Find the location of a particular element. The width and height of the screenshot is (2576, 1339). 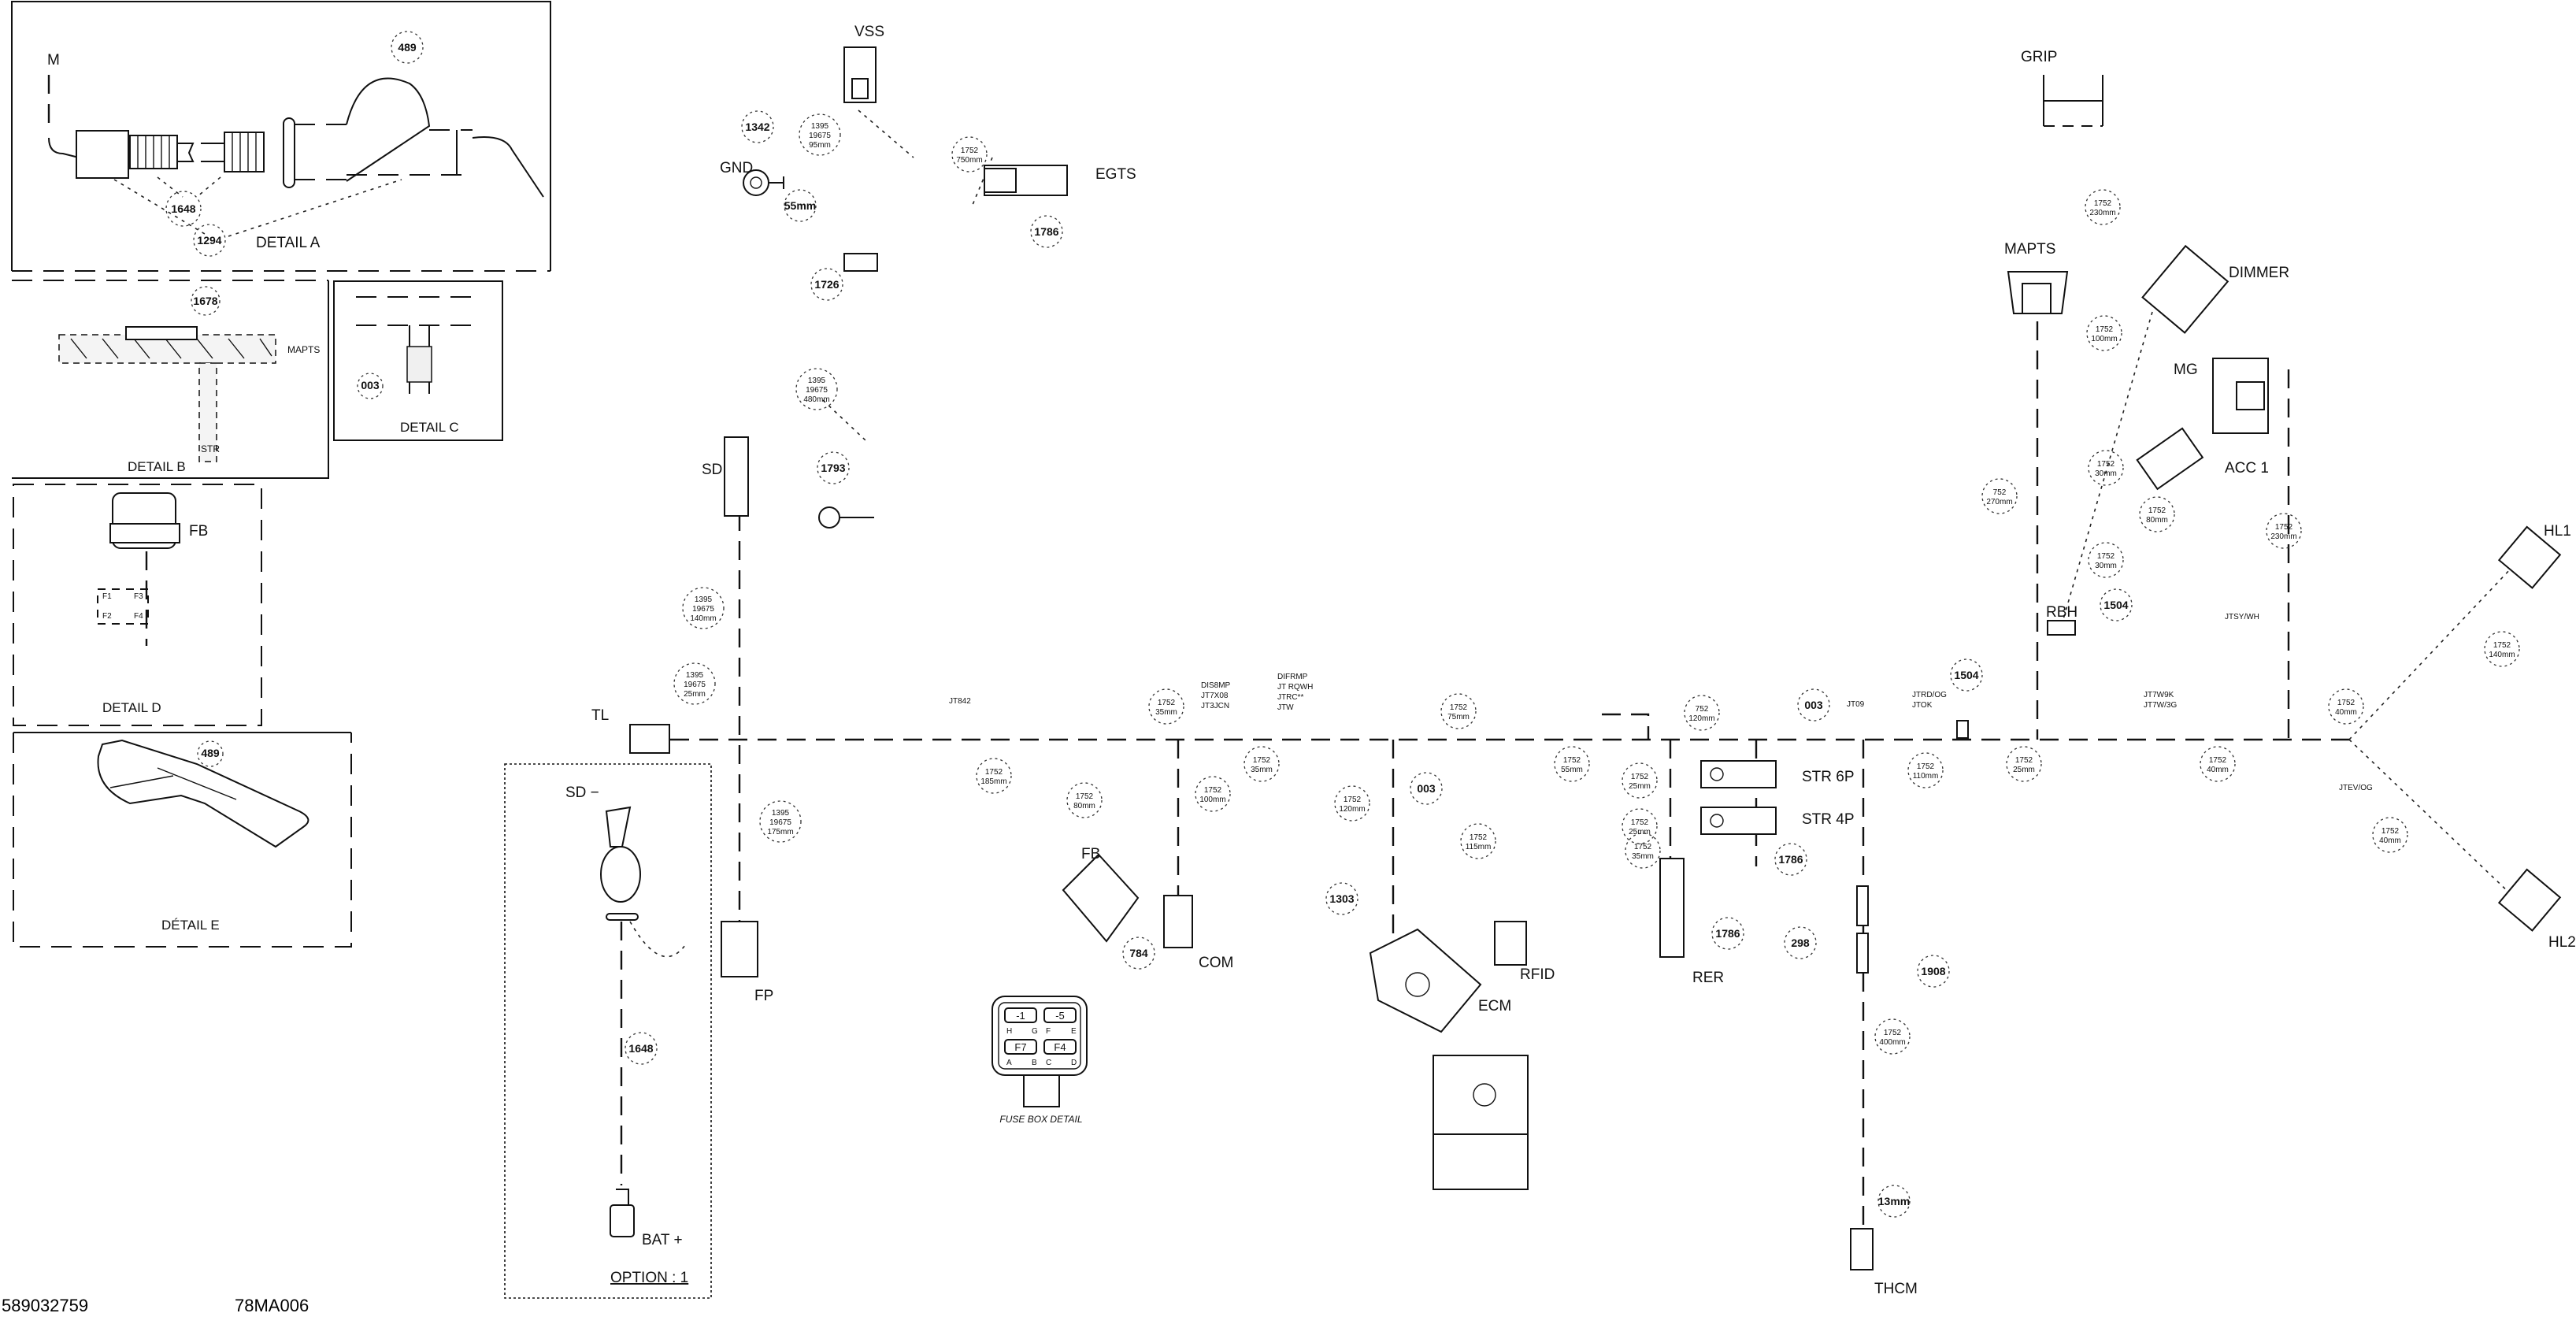

callout-text: 30mm is located at coordinates (2106, 566).